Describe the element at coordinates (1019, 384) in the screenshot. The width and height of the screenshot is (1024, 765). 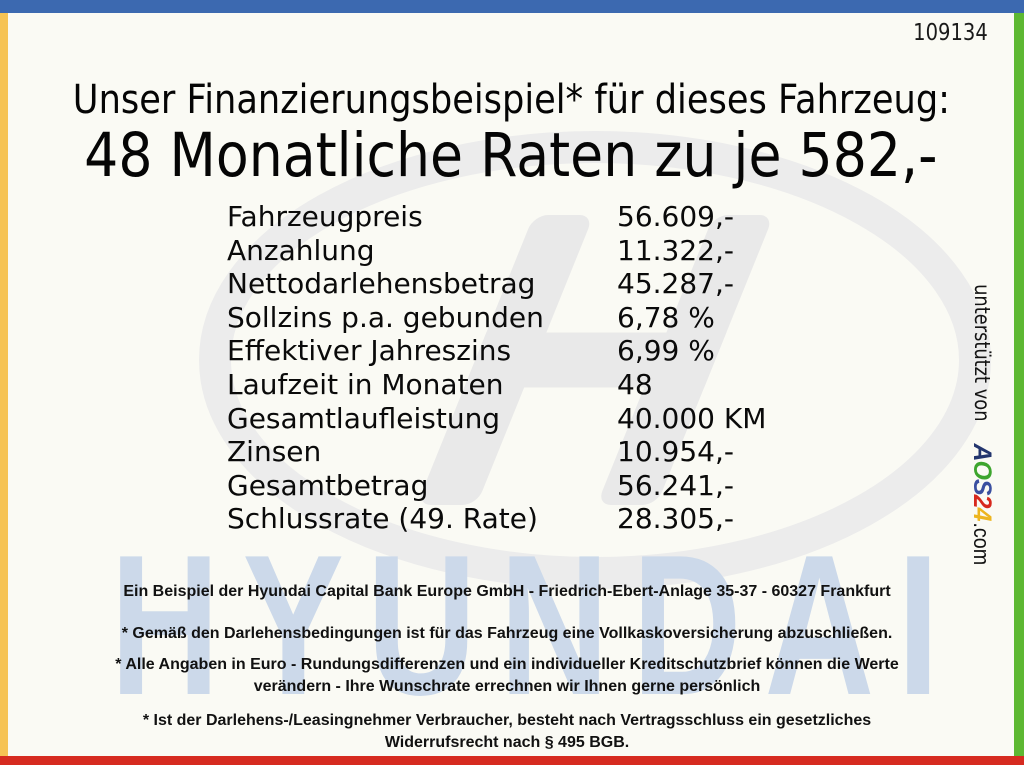
I see `right-green-strip` at that location.